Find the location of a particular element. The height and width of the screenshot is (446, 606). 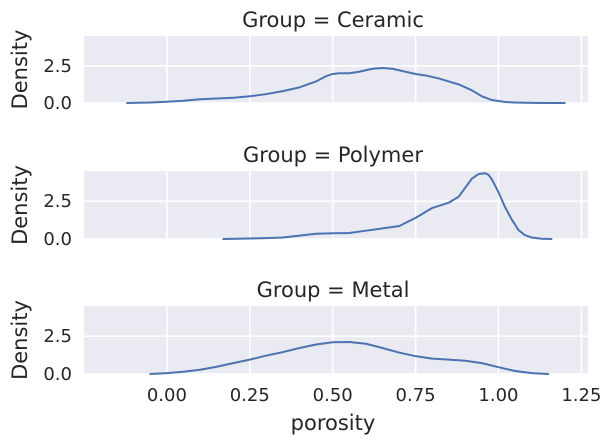

panel-title: Group = Ceramic is located at coordinates (333, 20).